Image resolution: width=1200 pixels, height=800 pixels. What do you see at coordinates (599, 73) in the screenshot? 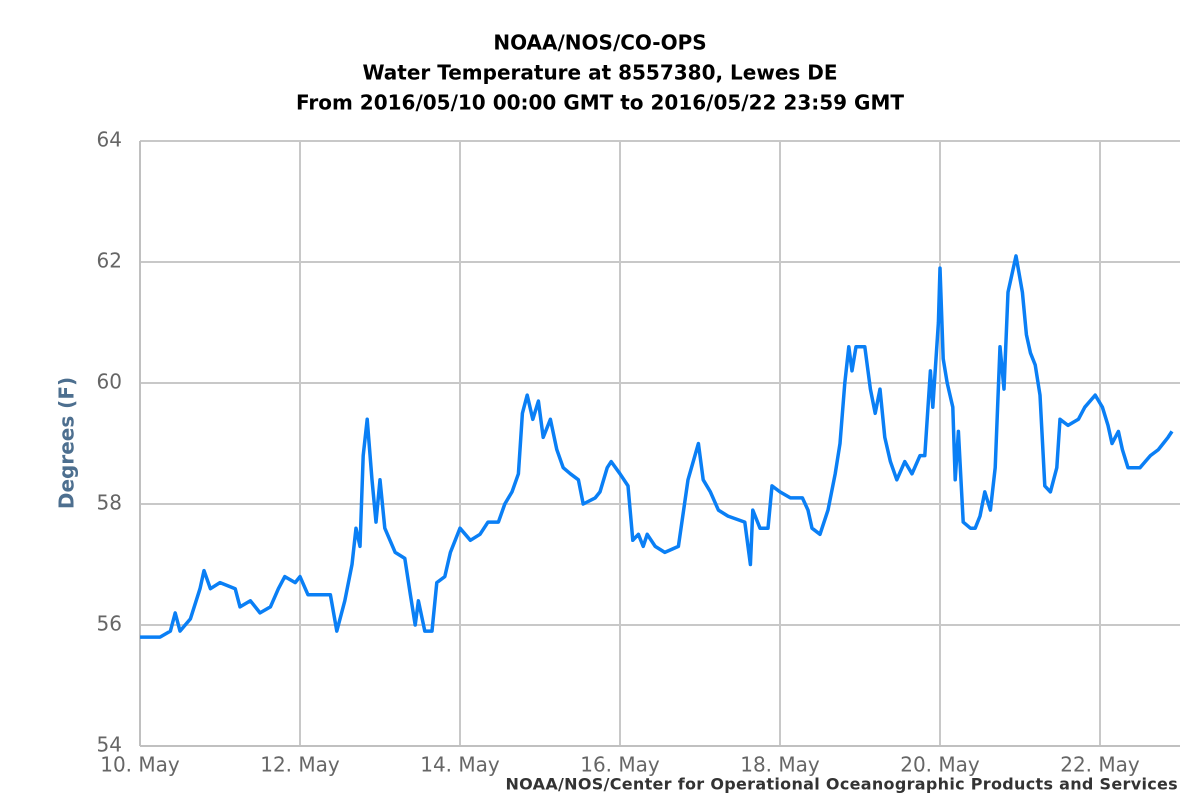
I see `chart-title: Water Temperature at 8557380, Lewes DE` at bounding box center [599, 73].